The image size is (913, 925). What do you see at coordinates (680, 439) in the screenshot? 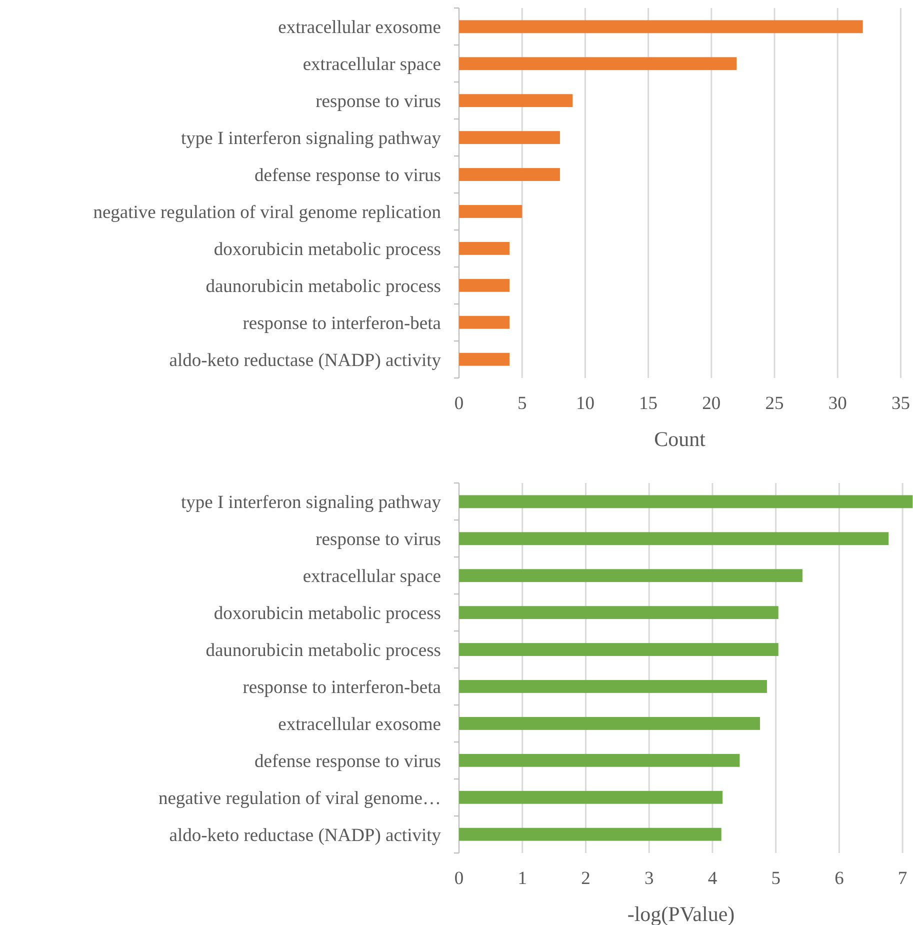
I see `x-axis-title: Count` at bounding box center [680, 439].